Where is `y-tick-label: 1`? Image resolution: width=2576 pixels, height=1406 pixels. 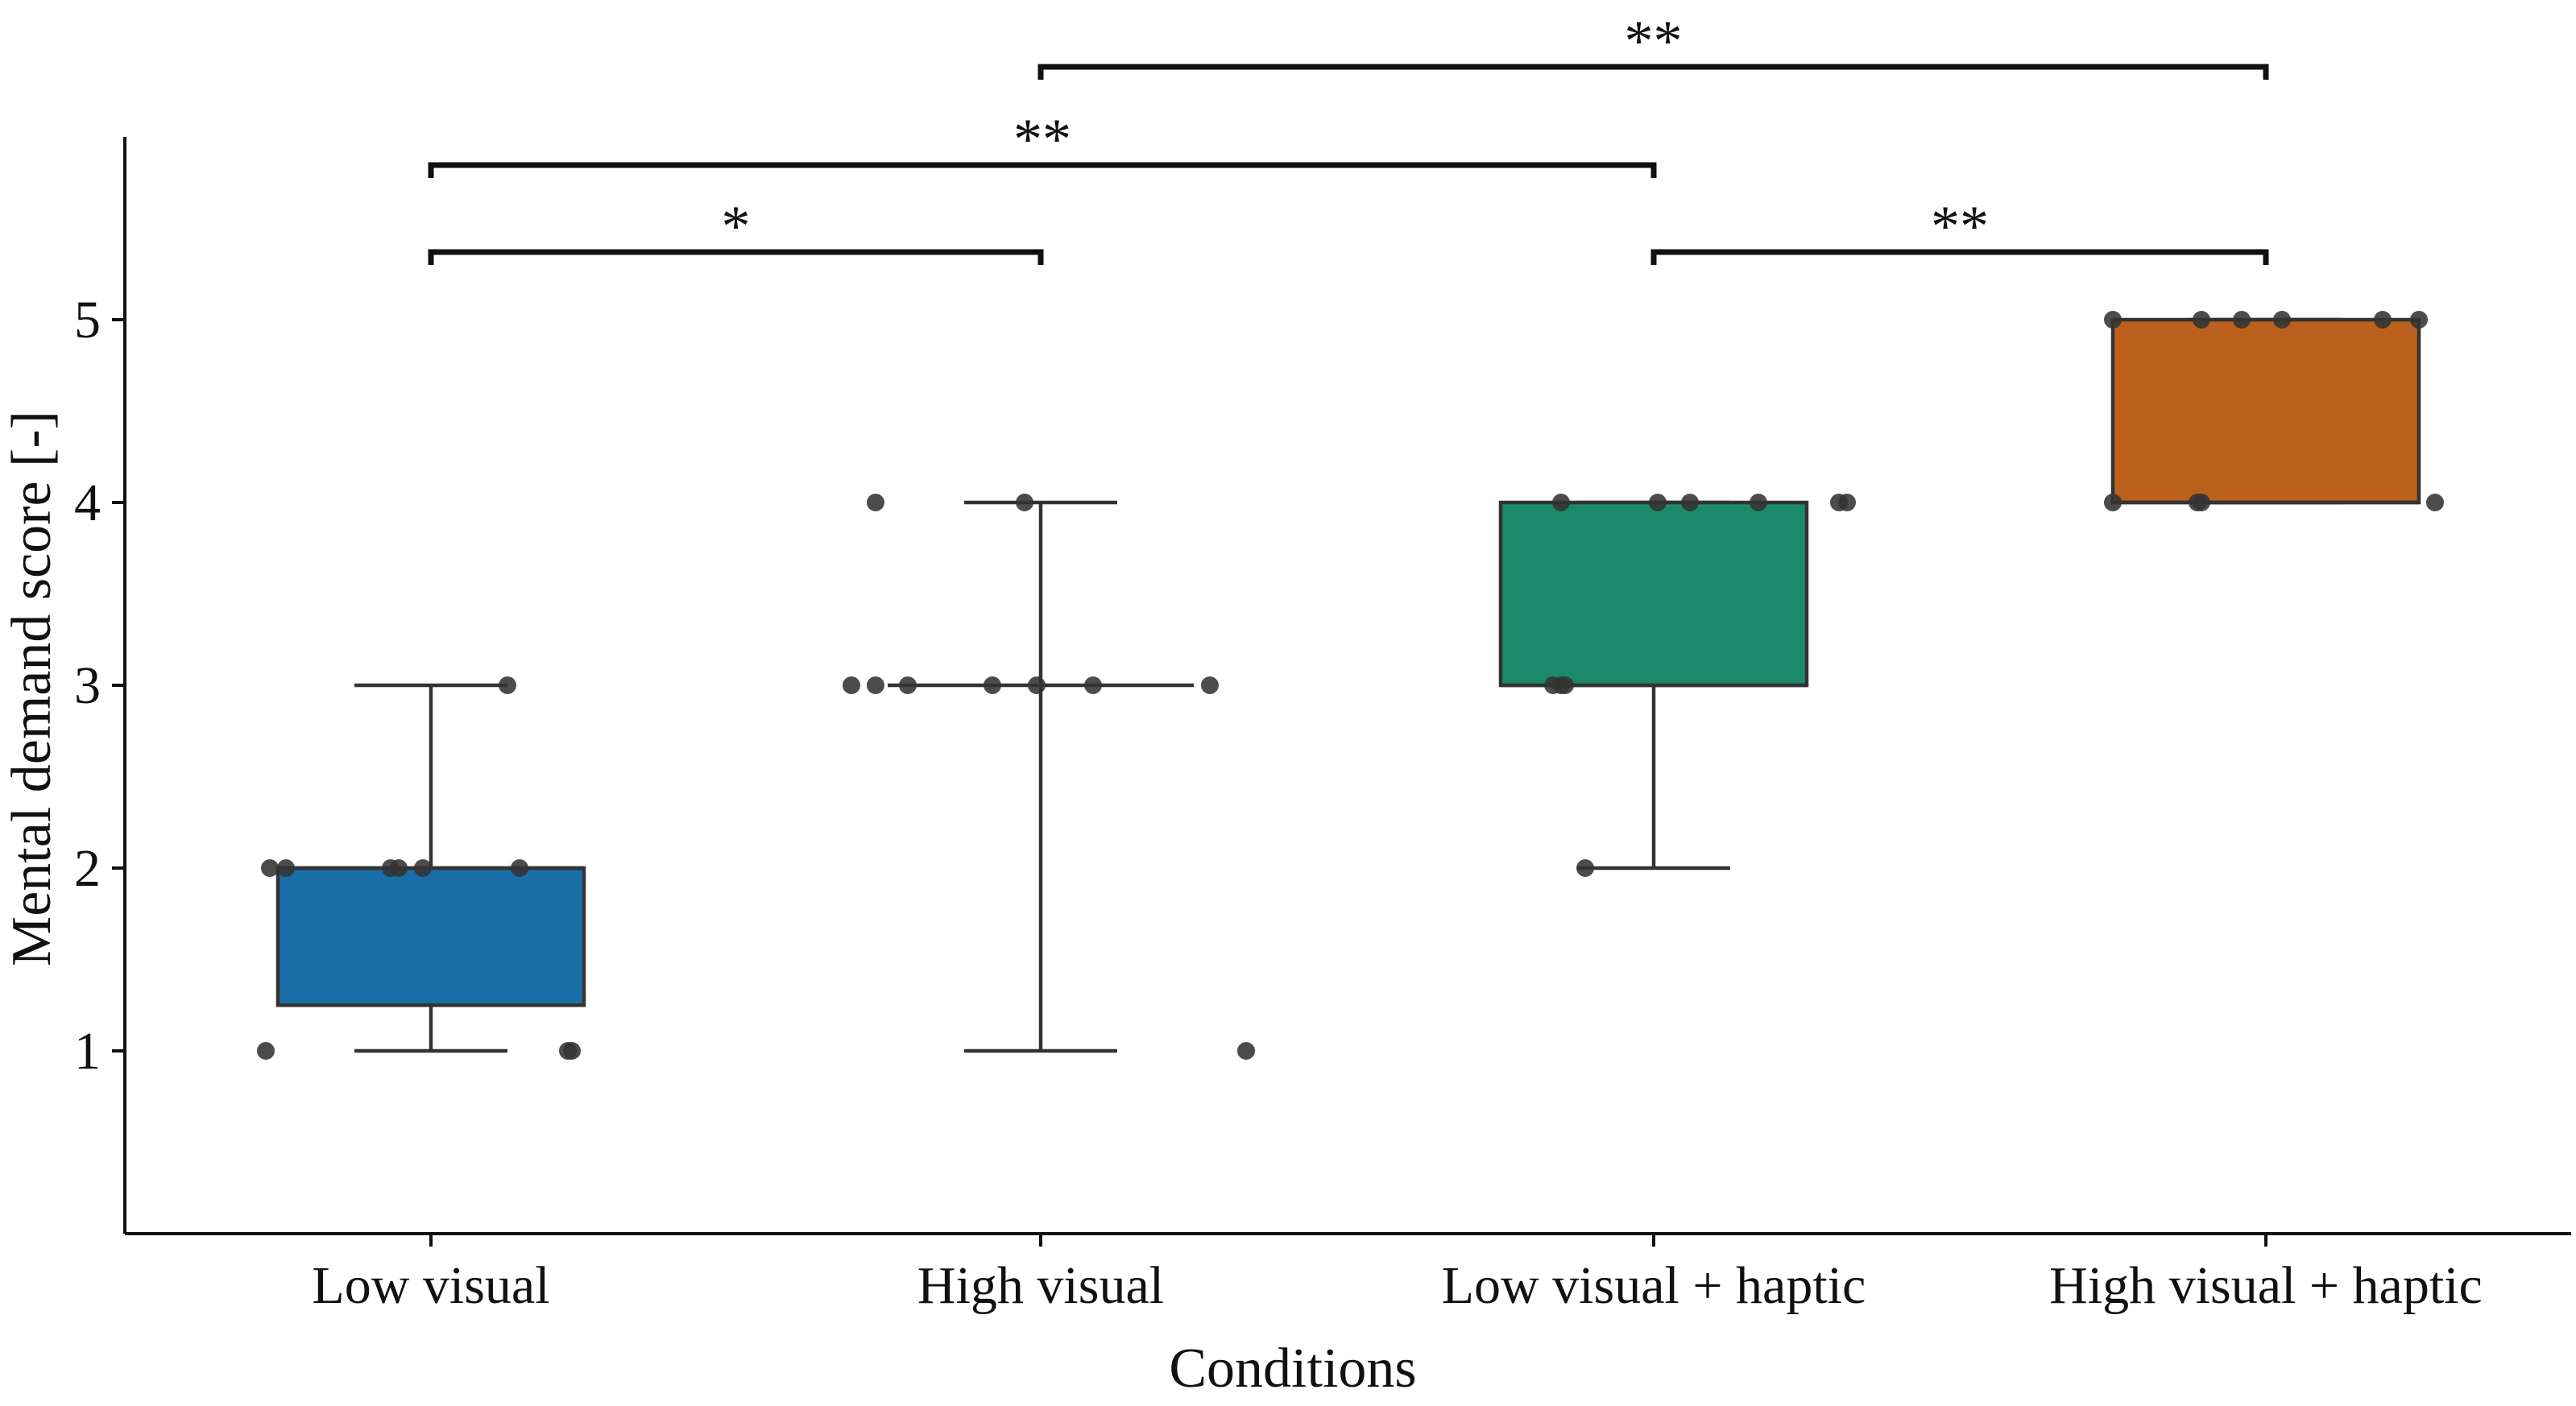
y-tick-label: 1 is located at coordinates (87, 1051).